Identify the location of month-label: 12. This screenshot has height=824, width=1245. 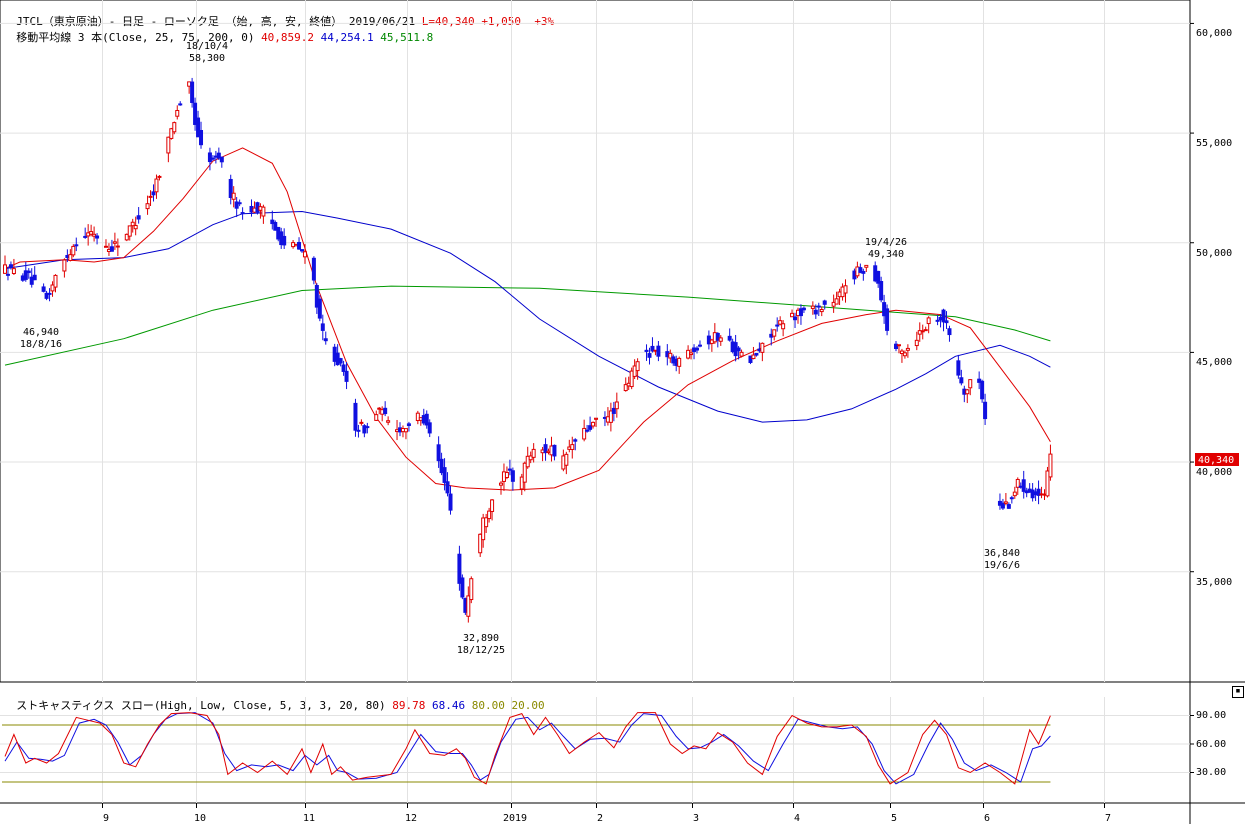
(411, 818).